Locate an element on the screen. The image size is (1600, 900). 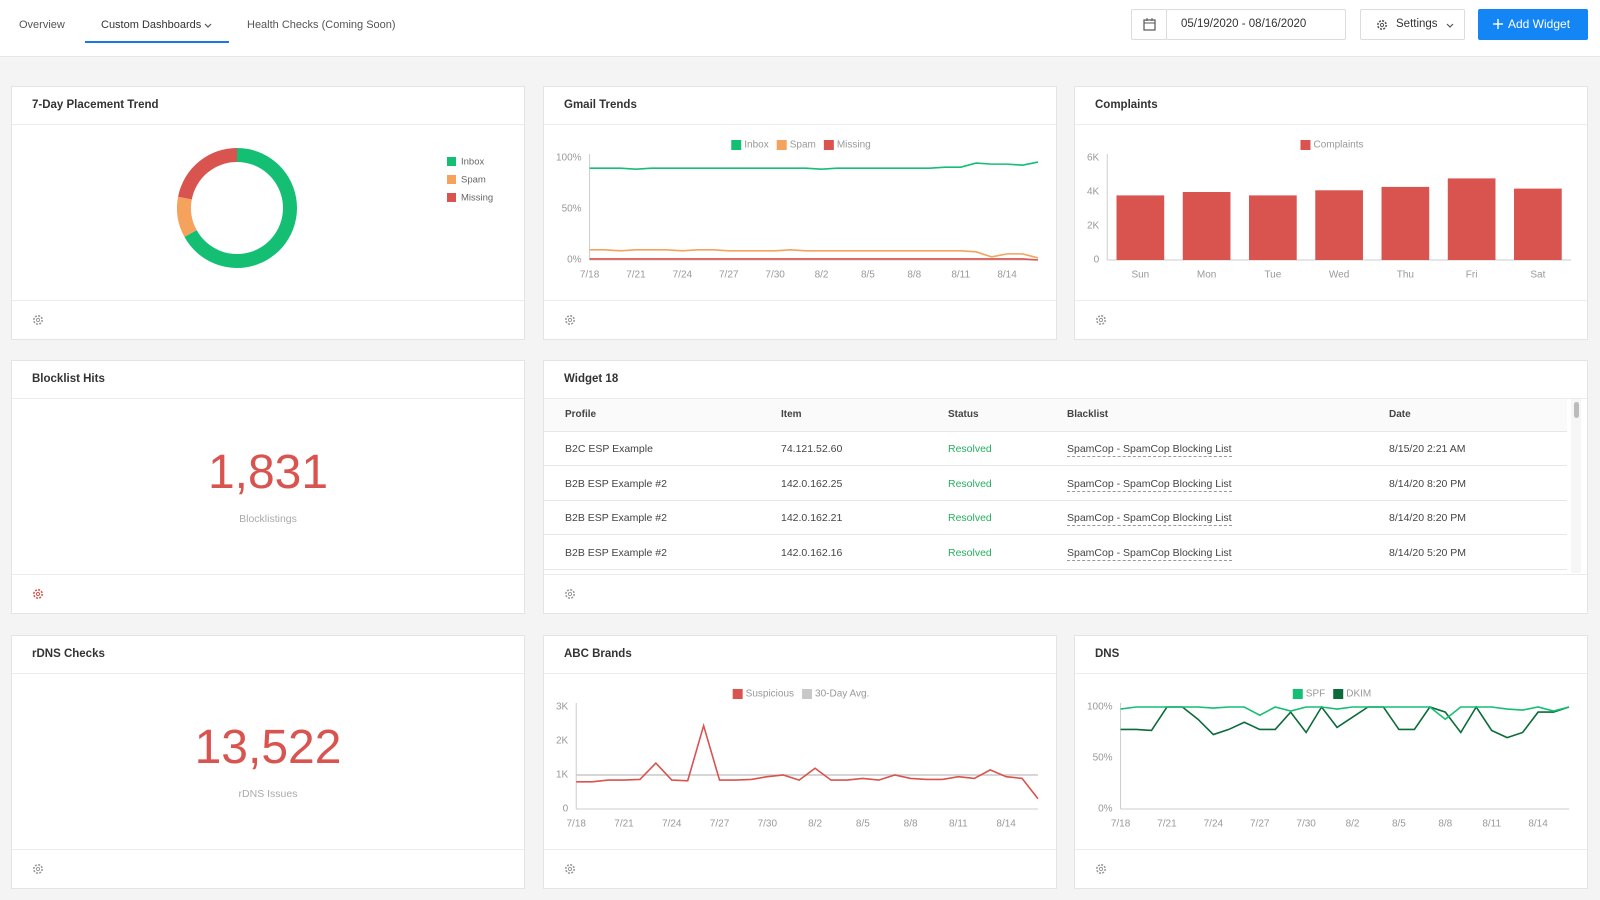
x-tick-label: 8/14 is located at coordinates (1006, 824).